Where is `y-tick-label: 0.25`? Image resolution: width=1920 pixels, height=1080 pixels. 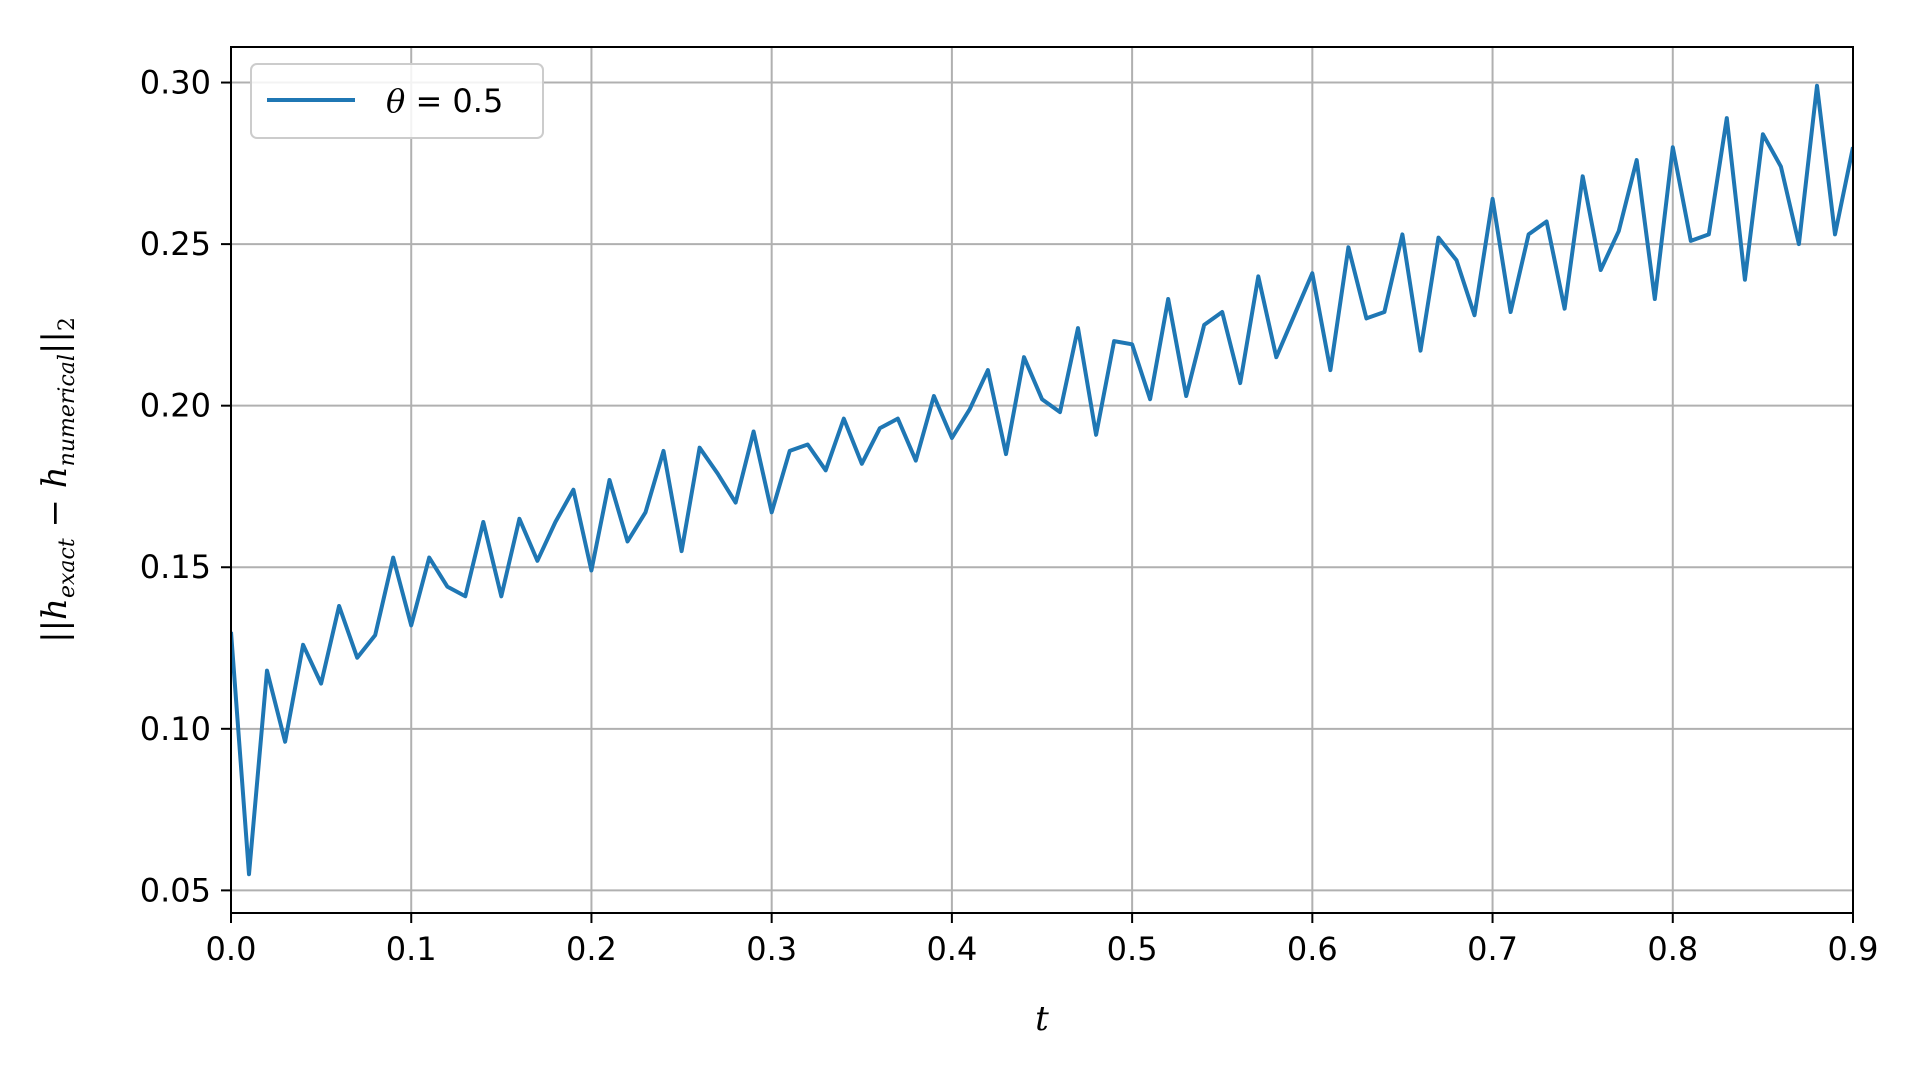 y-tick-label: 0.25 is located at coordinates (175, 244).